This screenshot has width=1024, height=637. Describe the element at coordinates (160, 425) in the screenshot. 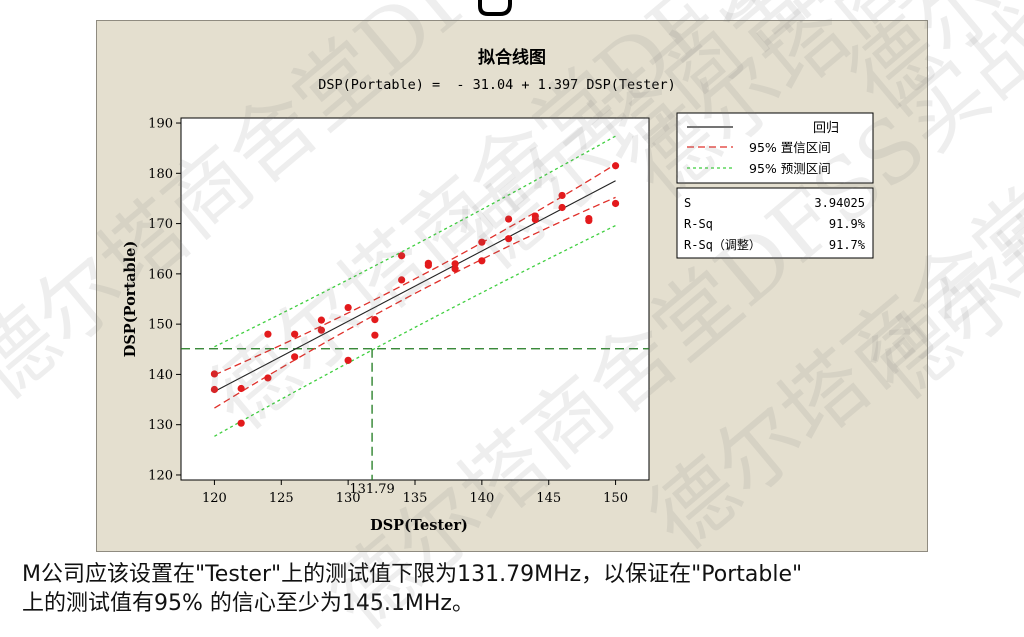

I see `y-tick-label: 130` at that location.